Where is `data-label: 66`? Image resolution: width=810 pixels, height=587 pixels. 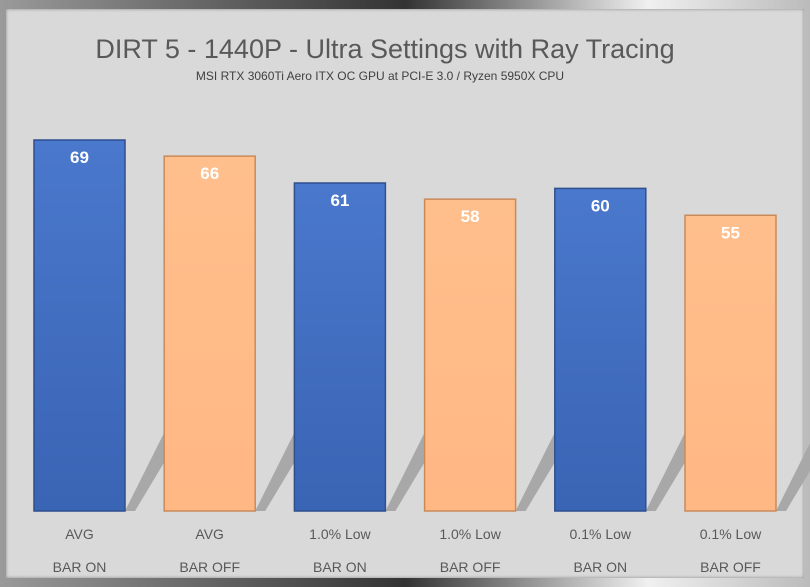
data-label: 66 is located at coordinates (209, 173).